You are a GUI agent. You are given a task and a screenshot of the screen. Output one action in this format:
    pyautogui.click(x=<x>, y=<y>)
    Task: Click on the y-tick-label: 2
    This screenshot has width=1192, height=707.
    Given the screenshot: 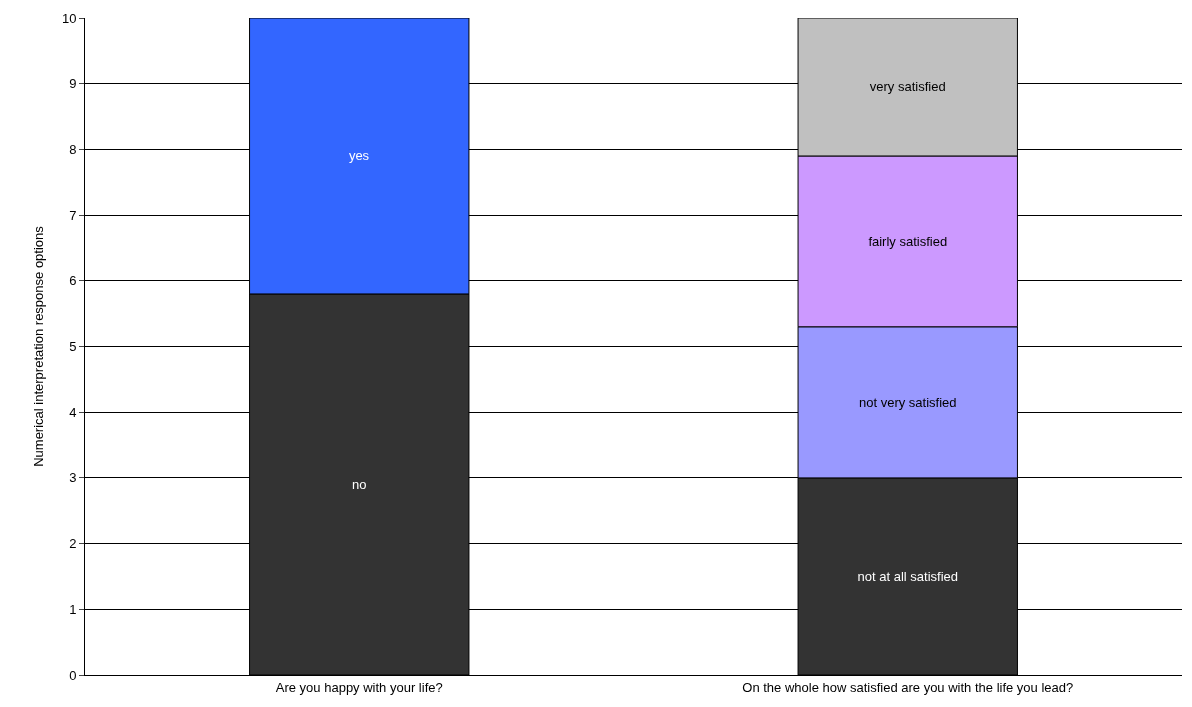 What is the action you would take?
    pyautogui.click(x=73, y=544)
    